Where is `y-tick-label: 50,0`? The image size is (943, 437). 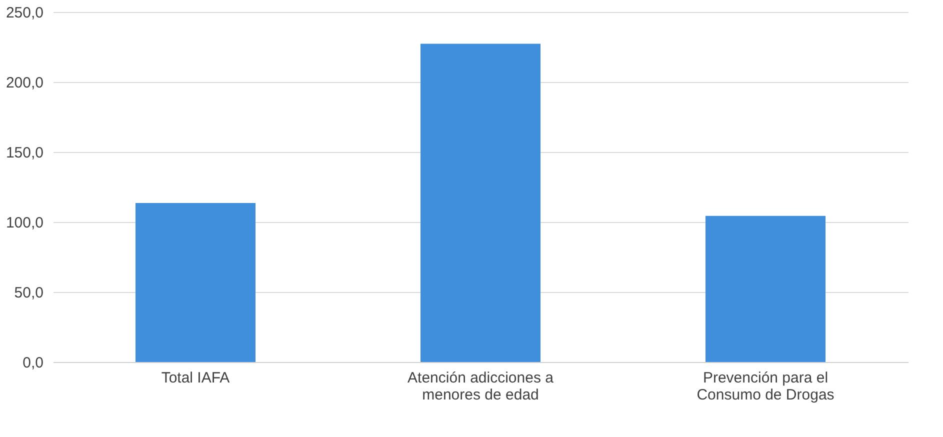 y-tick-label: 50,0 is located at coordinates (29, 293).